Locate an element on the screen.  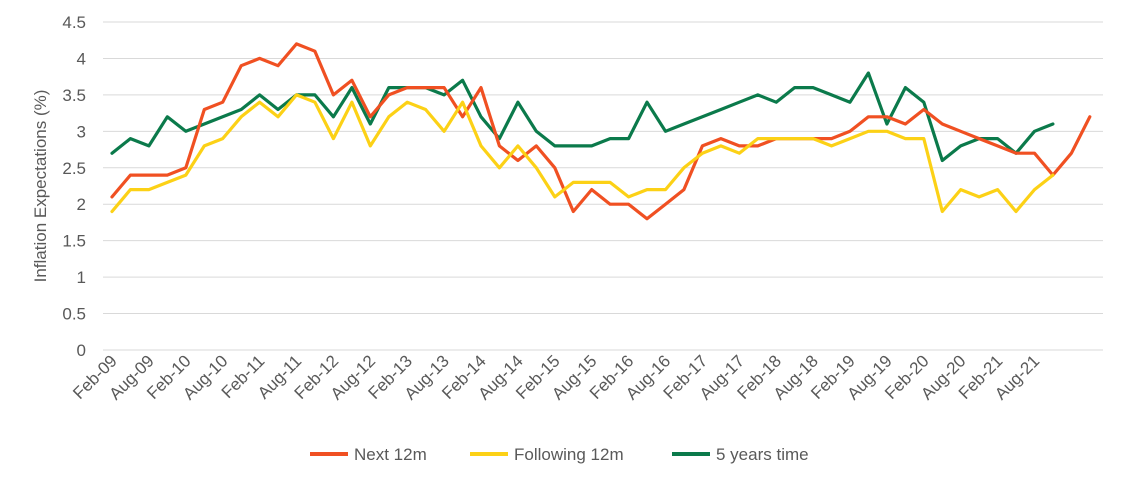
legend-label: Next 12m is located at coordinates (390, 454).